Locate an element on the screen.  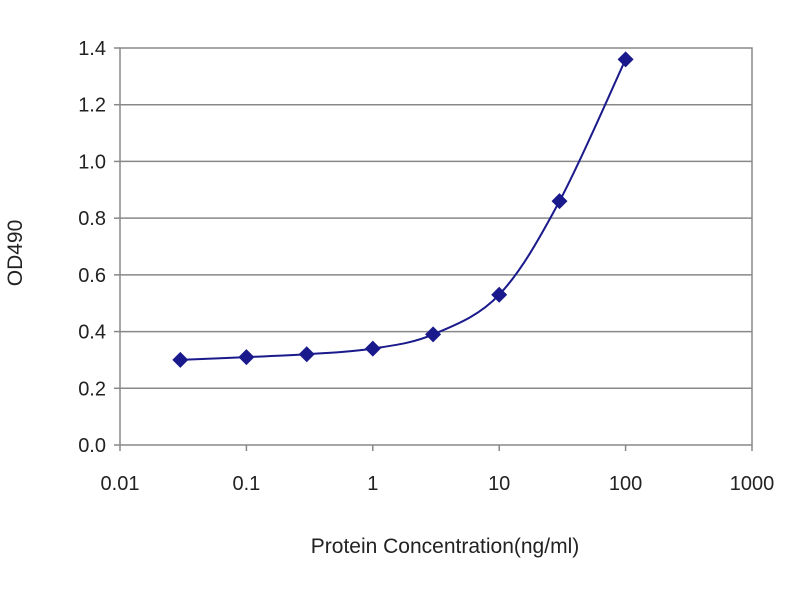
x-tick-label: 0.01 is located at coordinates (120, 484).